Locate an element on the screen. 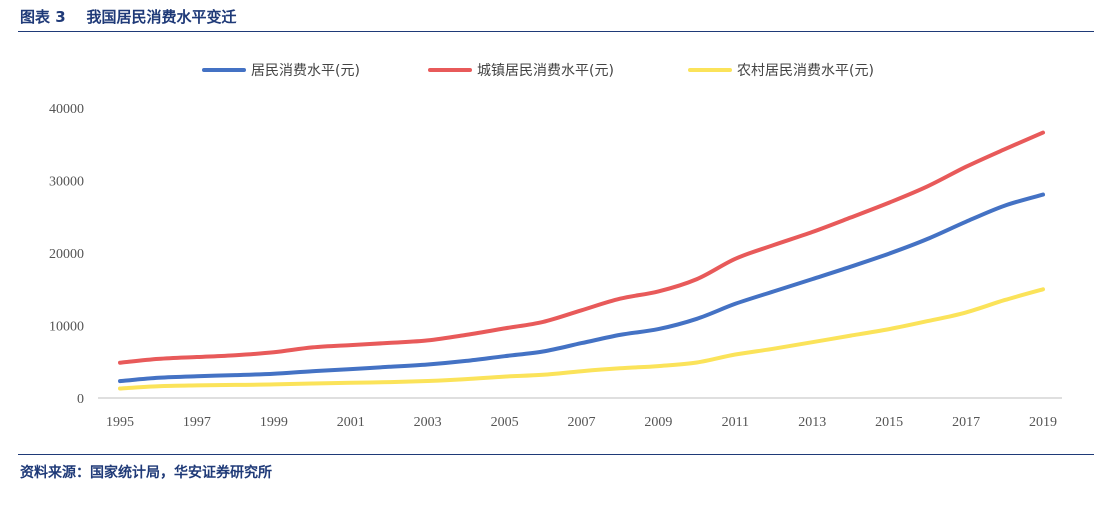  x-tick-label: 2011 is located at coordinates (735, 422).